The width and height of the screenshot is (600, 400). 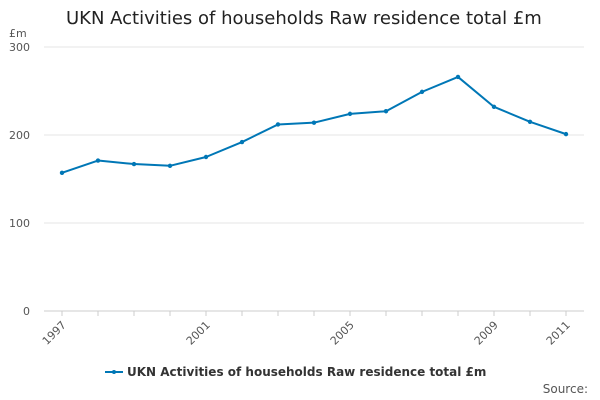 What do you see at coordinates (134, 164) in the screenshot?
I see `data-point-1999` at bounding box center [134, 164].